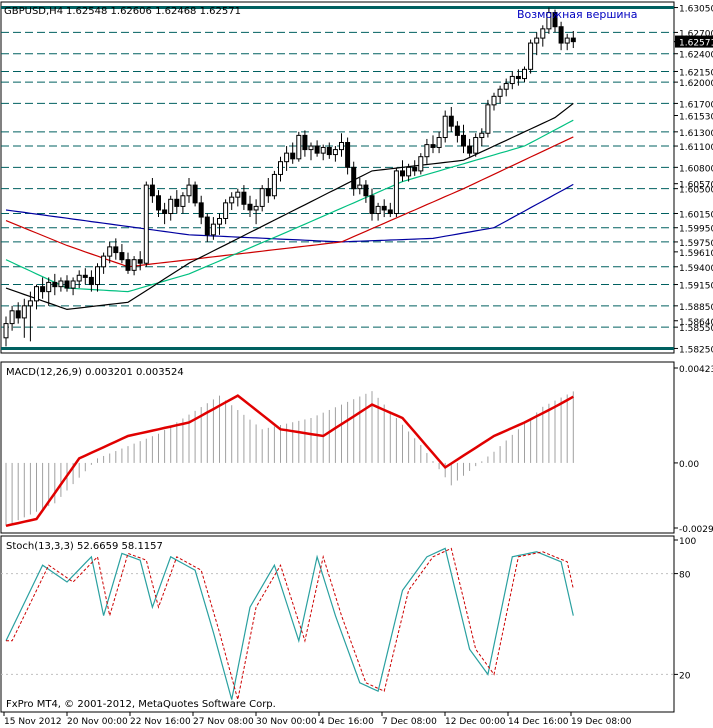 Image resolution: width=713 pixels, height=728 pixels. What do you see at coordinates (685, 676) in the screenshot?
I see `stoch-tick-label: 20` at bounding box center [685, 676].